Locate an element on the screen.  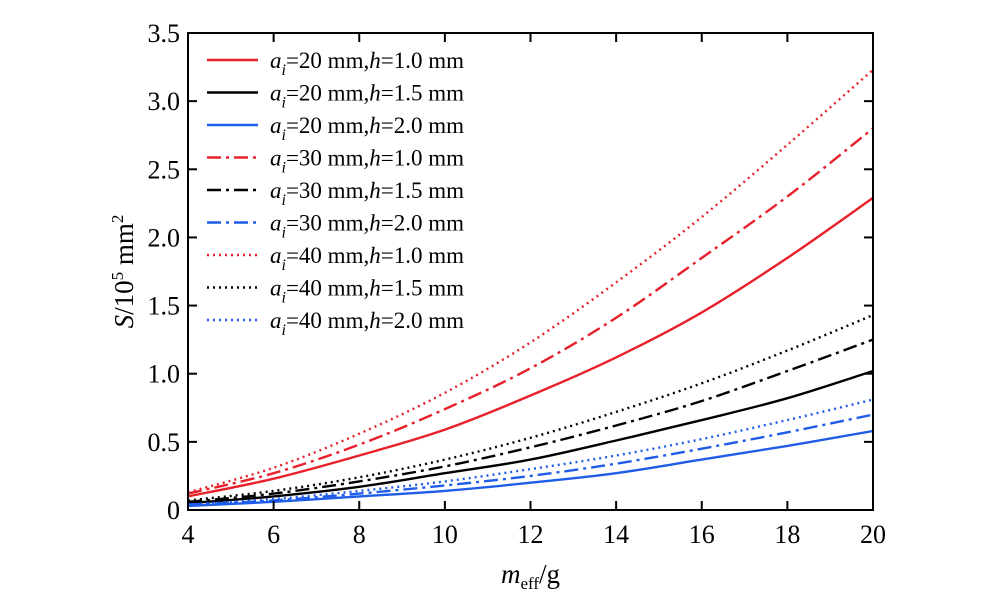
legend-label-8: ai=40 mm,h=1.5 mm is located at coordinates (367, 291).